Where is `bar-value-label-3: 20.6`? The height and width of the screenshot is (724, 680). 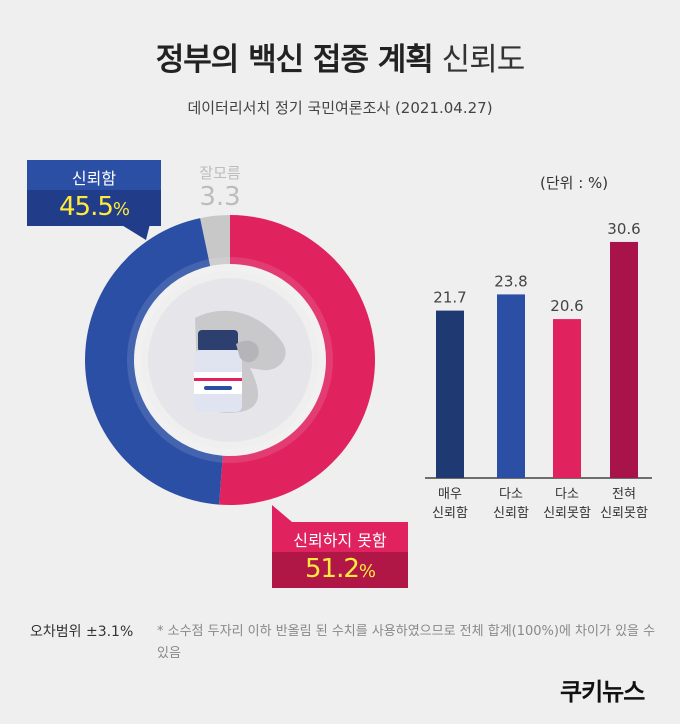 bar-value-label-3: 20.6 is located at coordinates (566, 306).